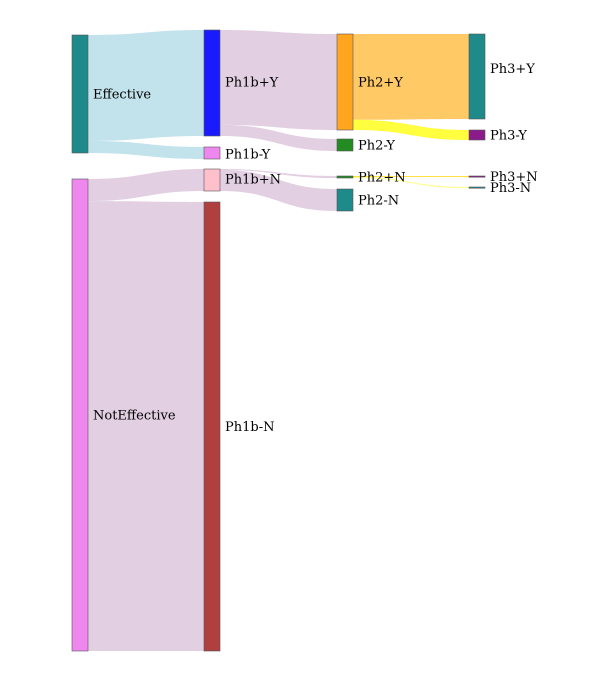  I want to click on link-ph1b_pos_y-to-ph2_pos_y, so click(278, 80).